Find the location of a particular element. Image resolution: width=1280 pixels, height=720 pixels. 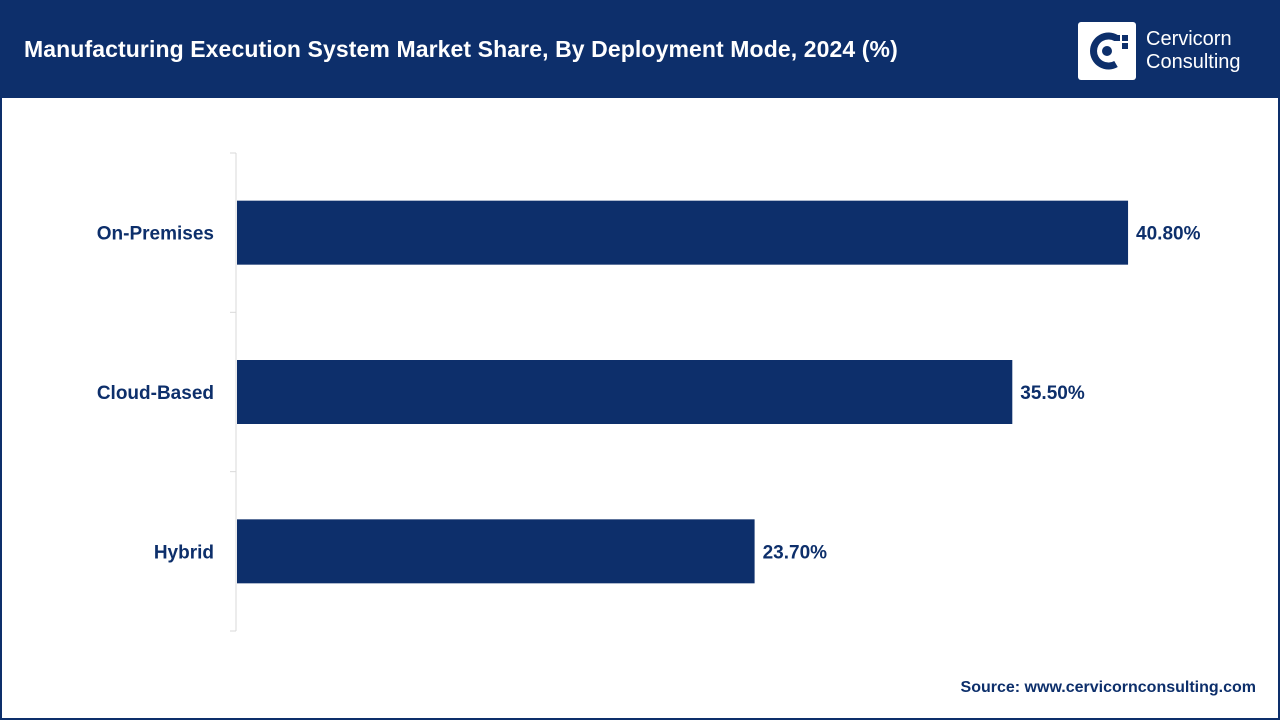

value-label: 35.50% is located at coordinates (1052, 393).